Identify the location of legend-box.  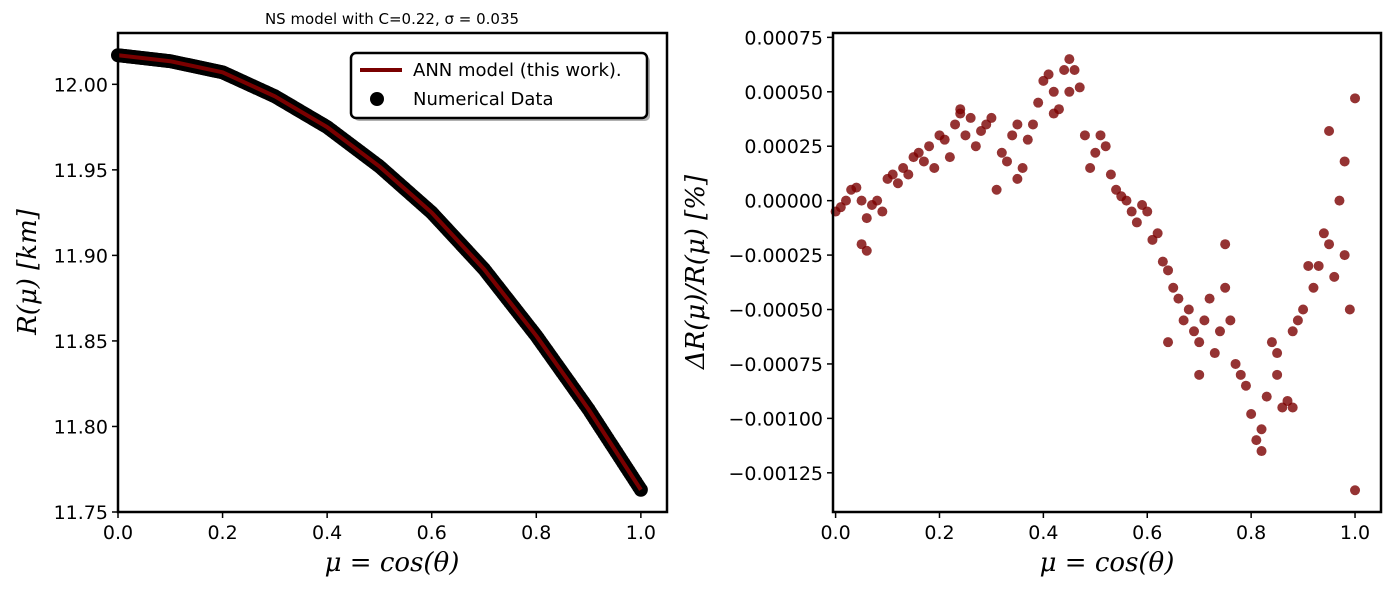
(499, 85).